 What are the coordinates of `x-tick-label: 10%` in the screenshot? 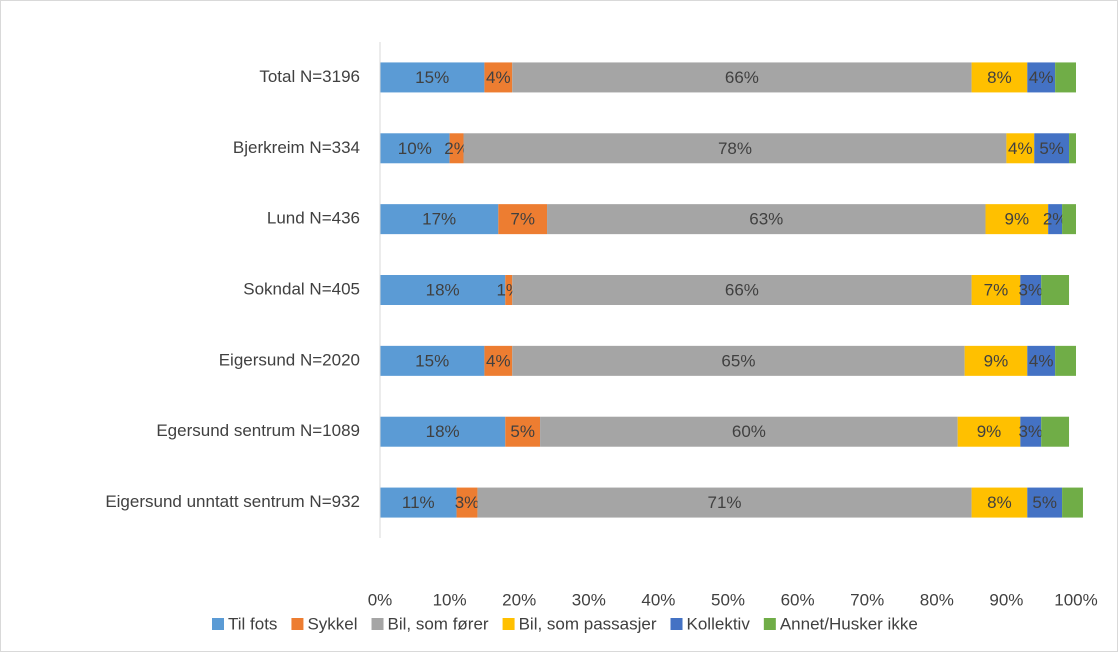 It's located at (450, 599).